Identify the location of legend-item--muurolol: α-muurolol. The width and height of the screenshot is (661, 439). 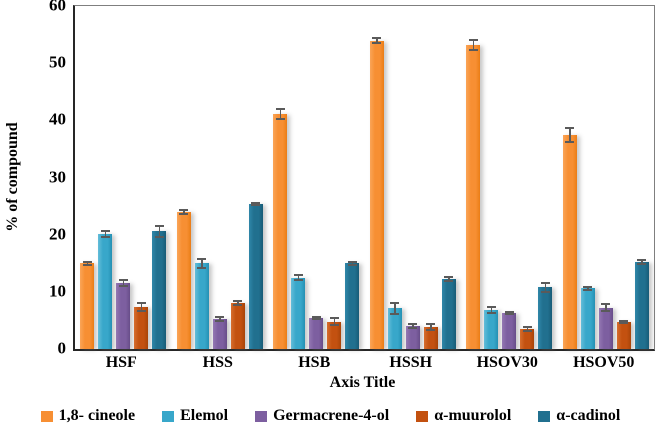
(463, 416).